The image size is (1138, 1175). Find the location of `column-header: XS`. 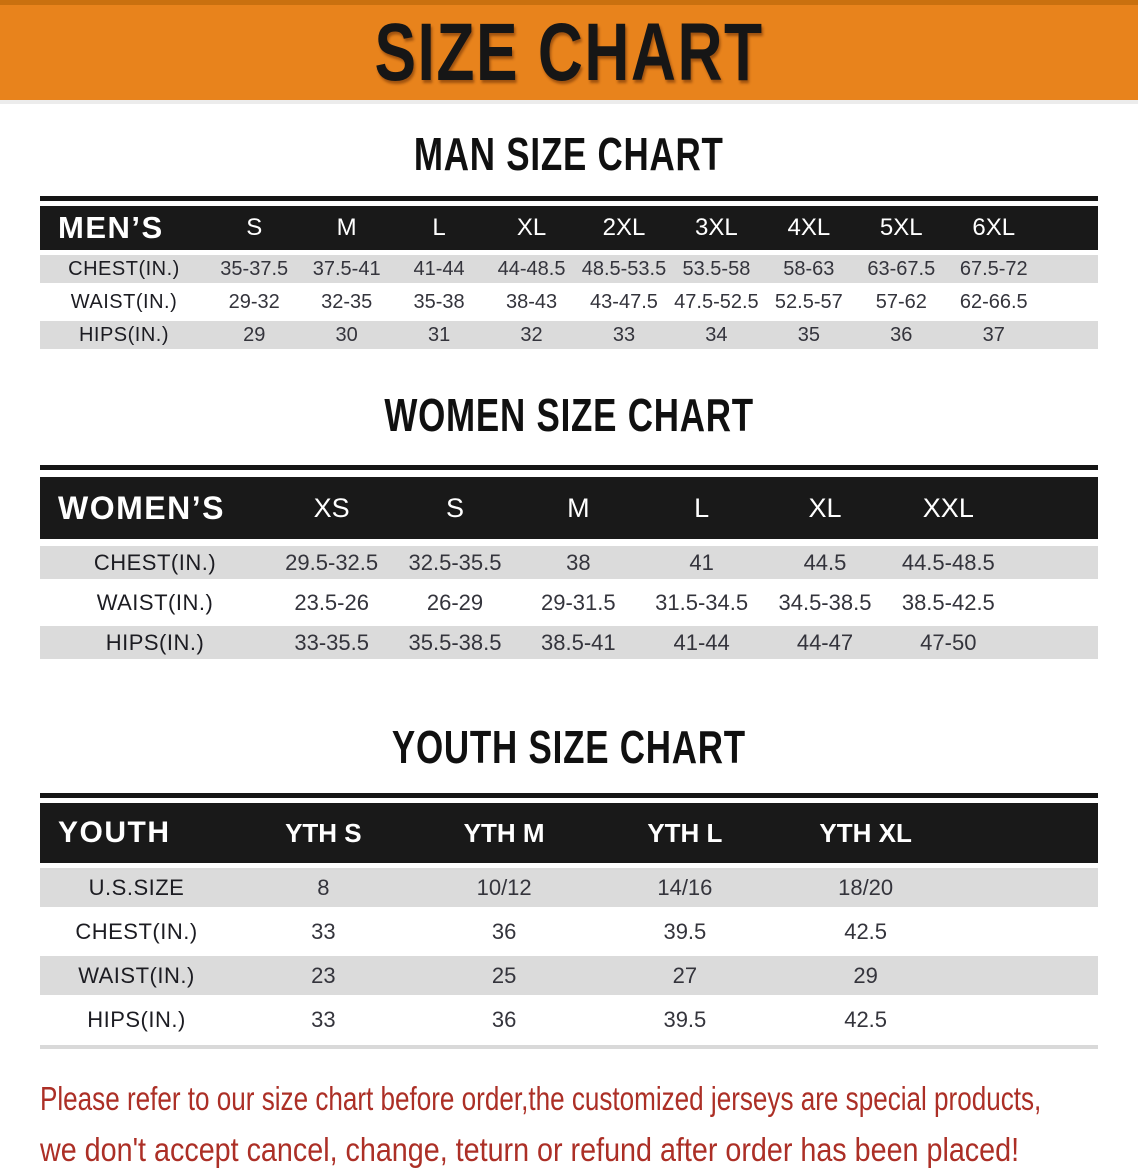

column-header: XS is located at coordinates (331, 507).